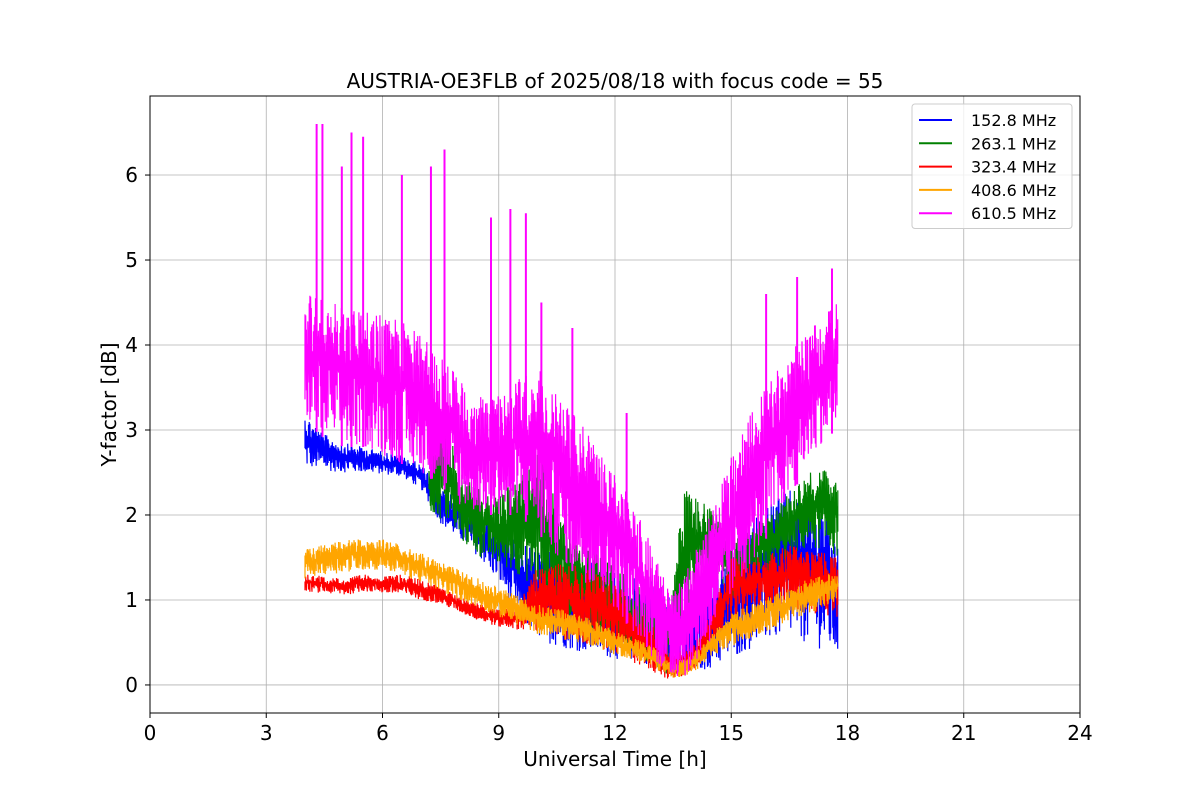 This screenshot has width=1200, height=804. I want to click on legend-label: 408.6 MHz, so click(1013, 190).